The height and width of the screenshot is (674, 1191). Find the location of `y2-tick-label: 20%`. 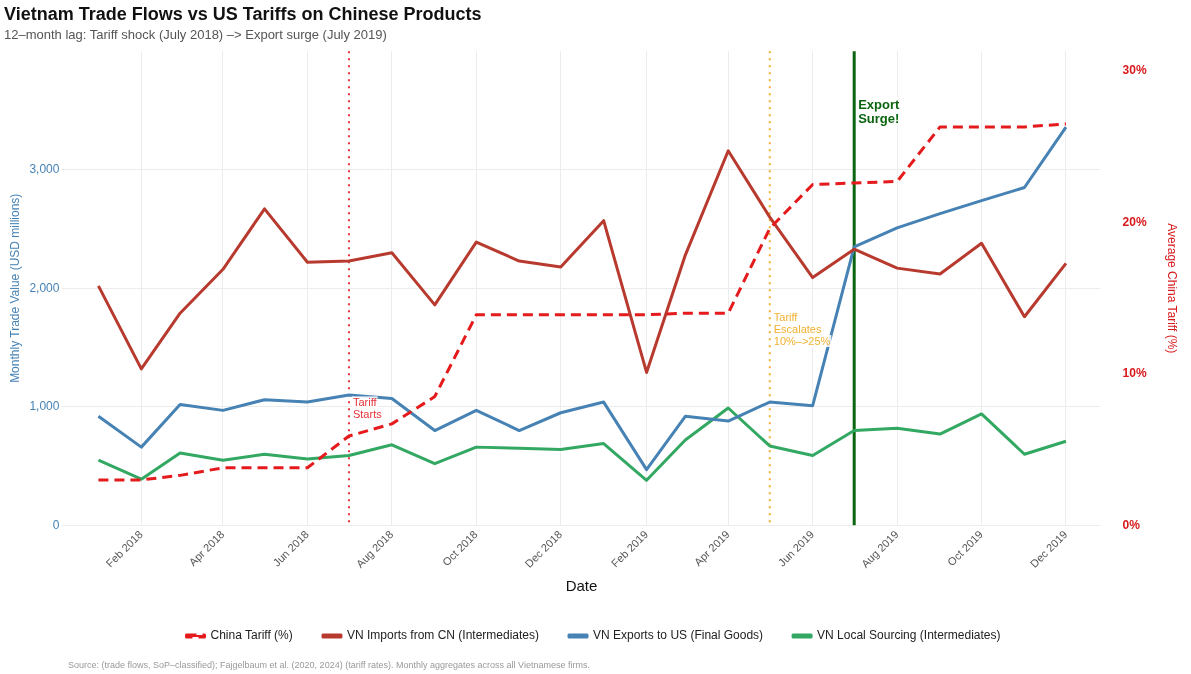

y2-tick-label: 20% is located at coordinates (1134, 221).